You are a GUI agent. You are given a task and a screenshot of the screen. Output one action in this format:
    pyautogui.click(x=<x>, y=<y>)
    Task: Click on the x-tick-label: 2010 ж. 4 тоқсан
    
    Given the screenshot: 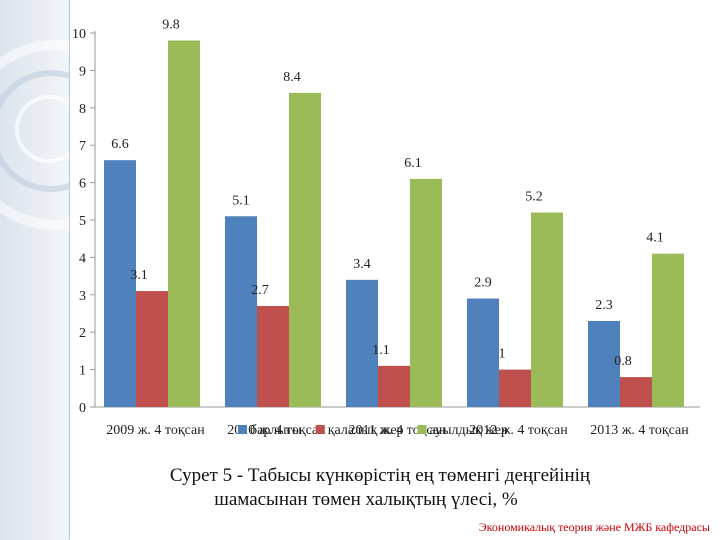 What is the action you would take?
    pyautogui.click(x=276, y=430)
    